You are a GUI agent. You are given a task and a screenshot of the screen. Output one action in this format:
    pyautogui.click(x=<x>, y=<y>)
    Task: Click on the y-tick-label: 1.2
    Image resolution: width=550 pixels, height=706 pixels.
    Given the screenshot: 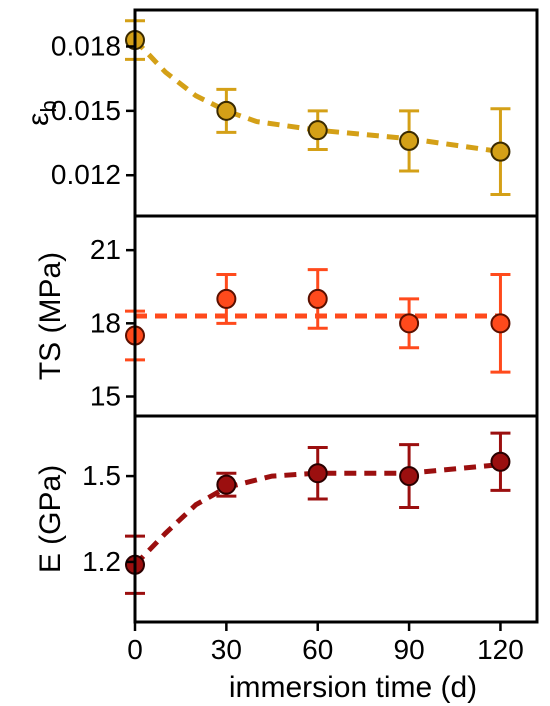 What is the action you would take?
    pyautogui.click(x=101, y=561)
    